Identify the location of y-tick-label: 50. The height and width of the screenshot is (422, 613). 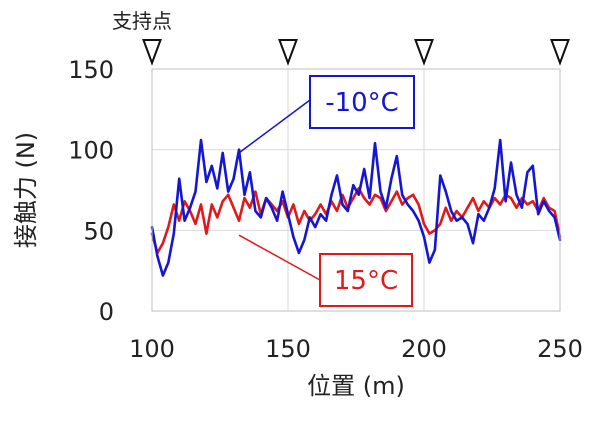
(98, 231).